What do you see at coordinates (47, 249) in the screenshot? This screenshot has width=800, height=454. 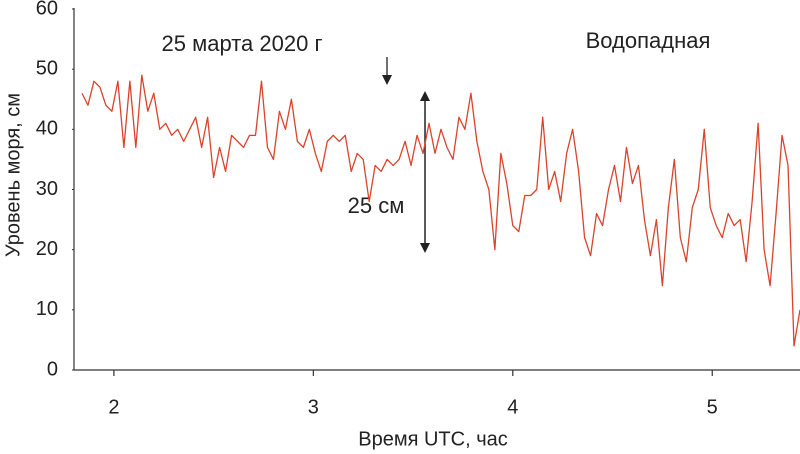 I see `y-tick-label: 20` at bounding box center [47, 249].